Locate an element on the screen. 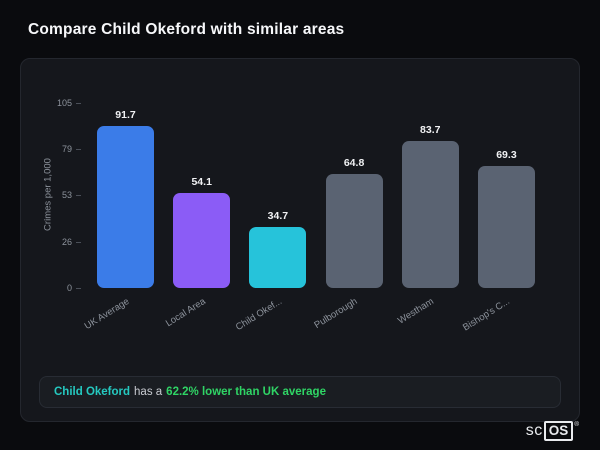  logo-suffix: OS is located at coordinates (558, 431).